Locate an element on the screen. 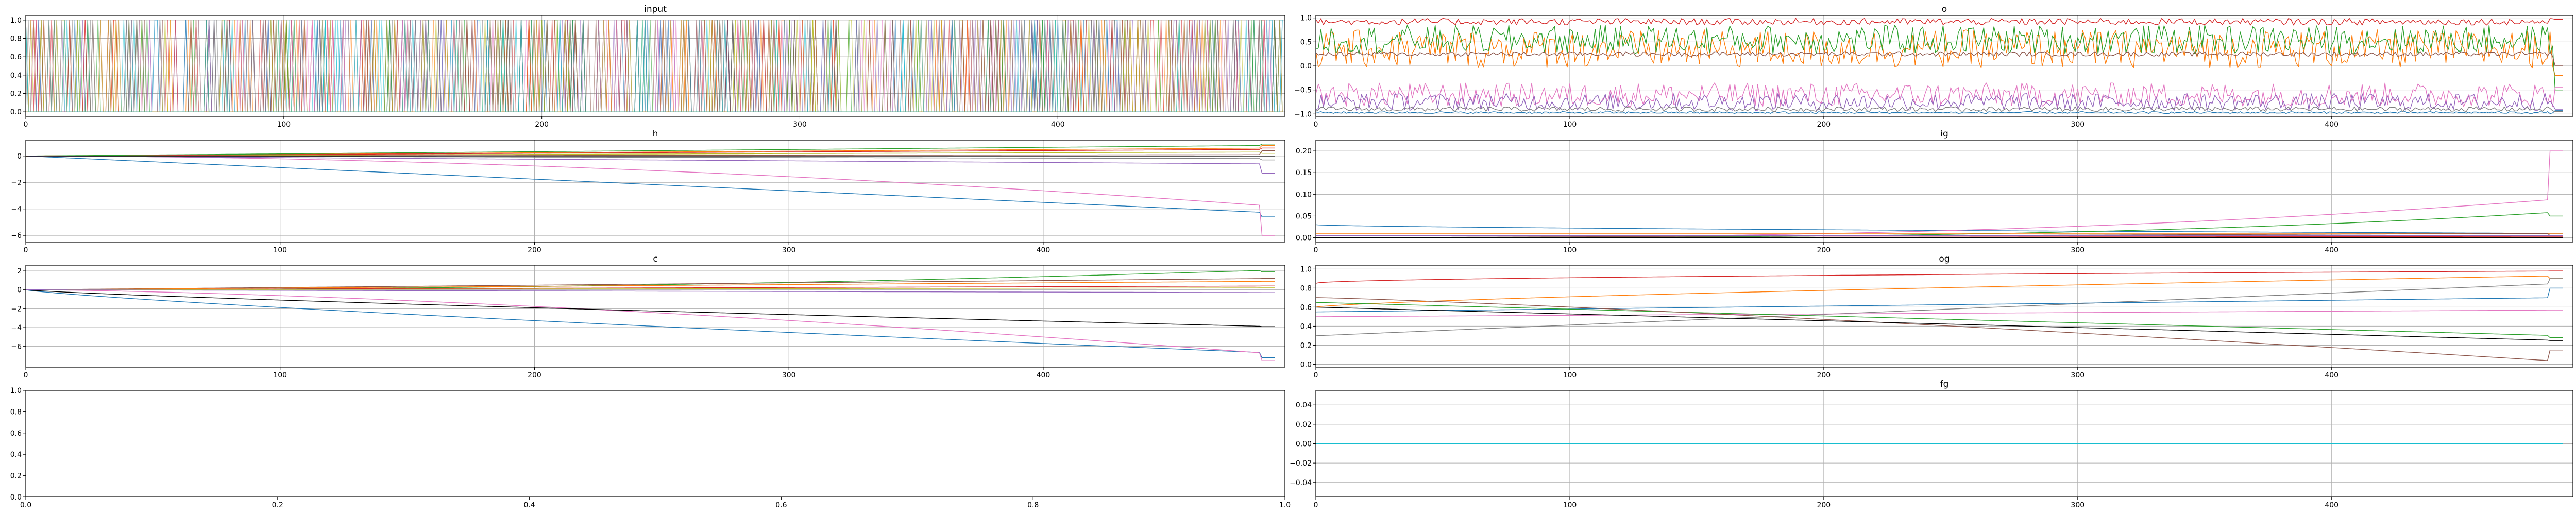  panel-title: og is located at coordinates (1944, 259).